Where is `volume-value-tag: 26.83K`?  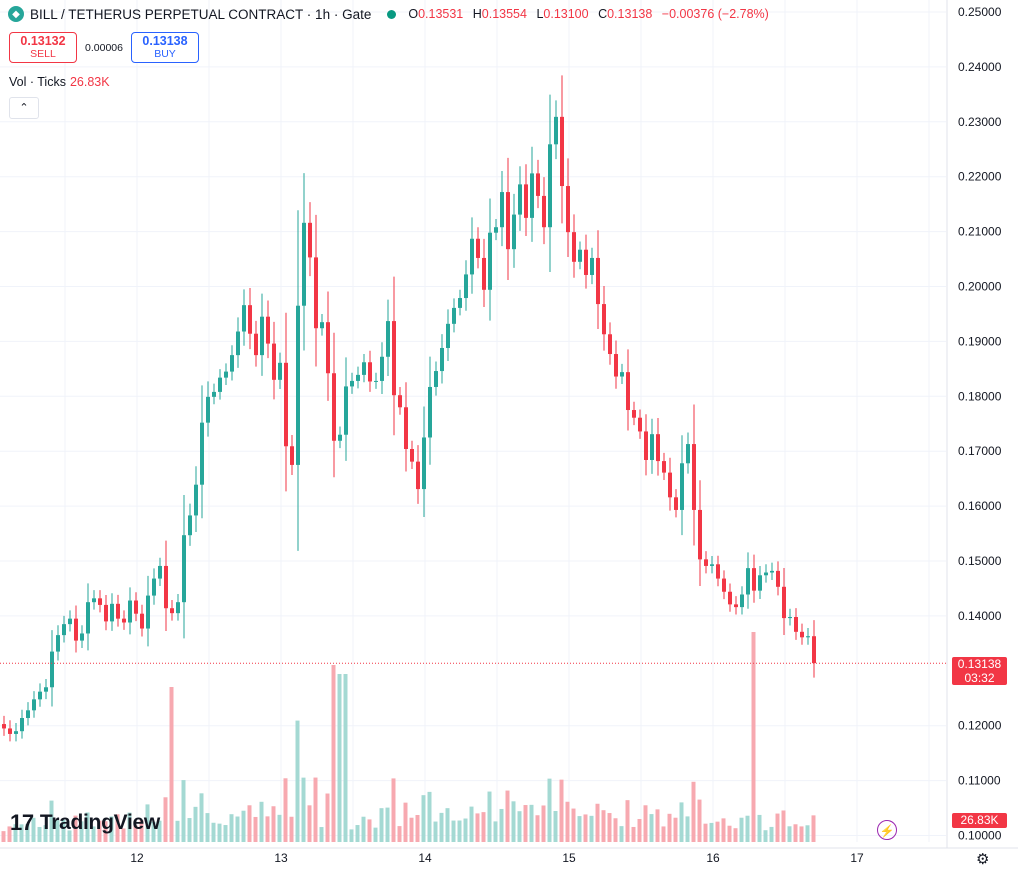
volume-value-tag: 26.83K is located at coordinates (979, 820).